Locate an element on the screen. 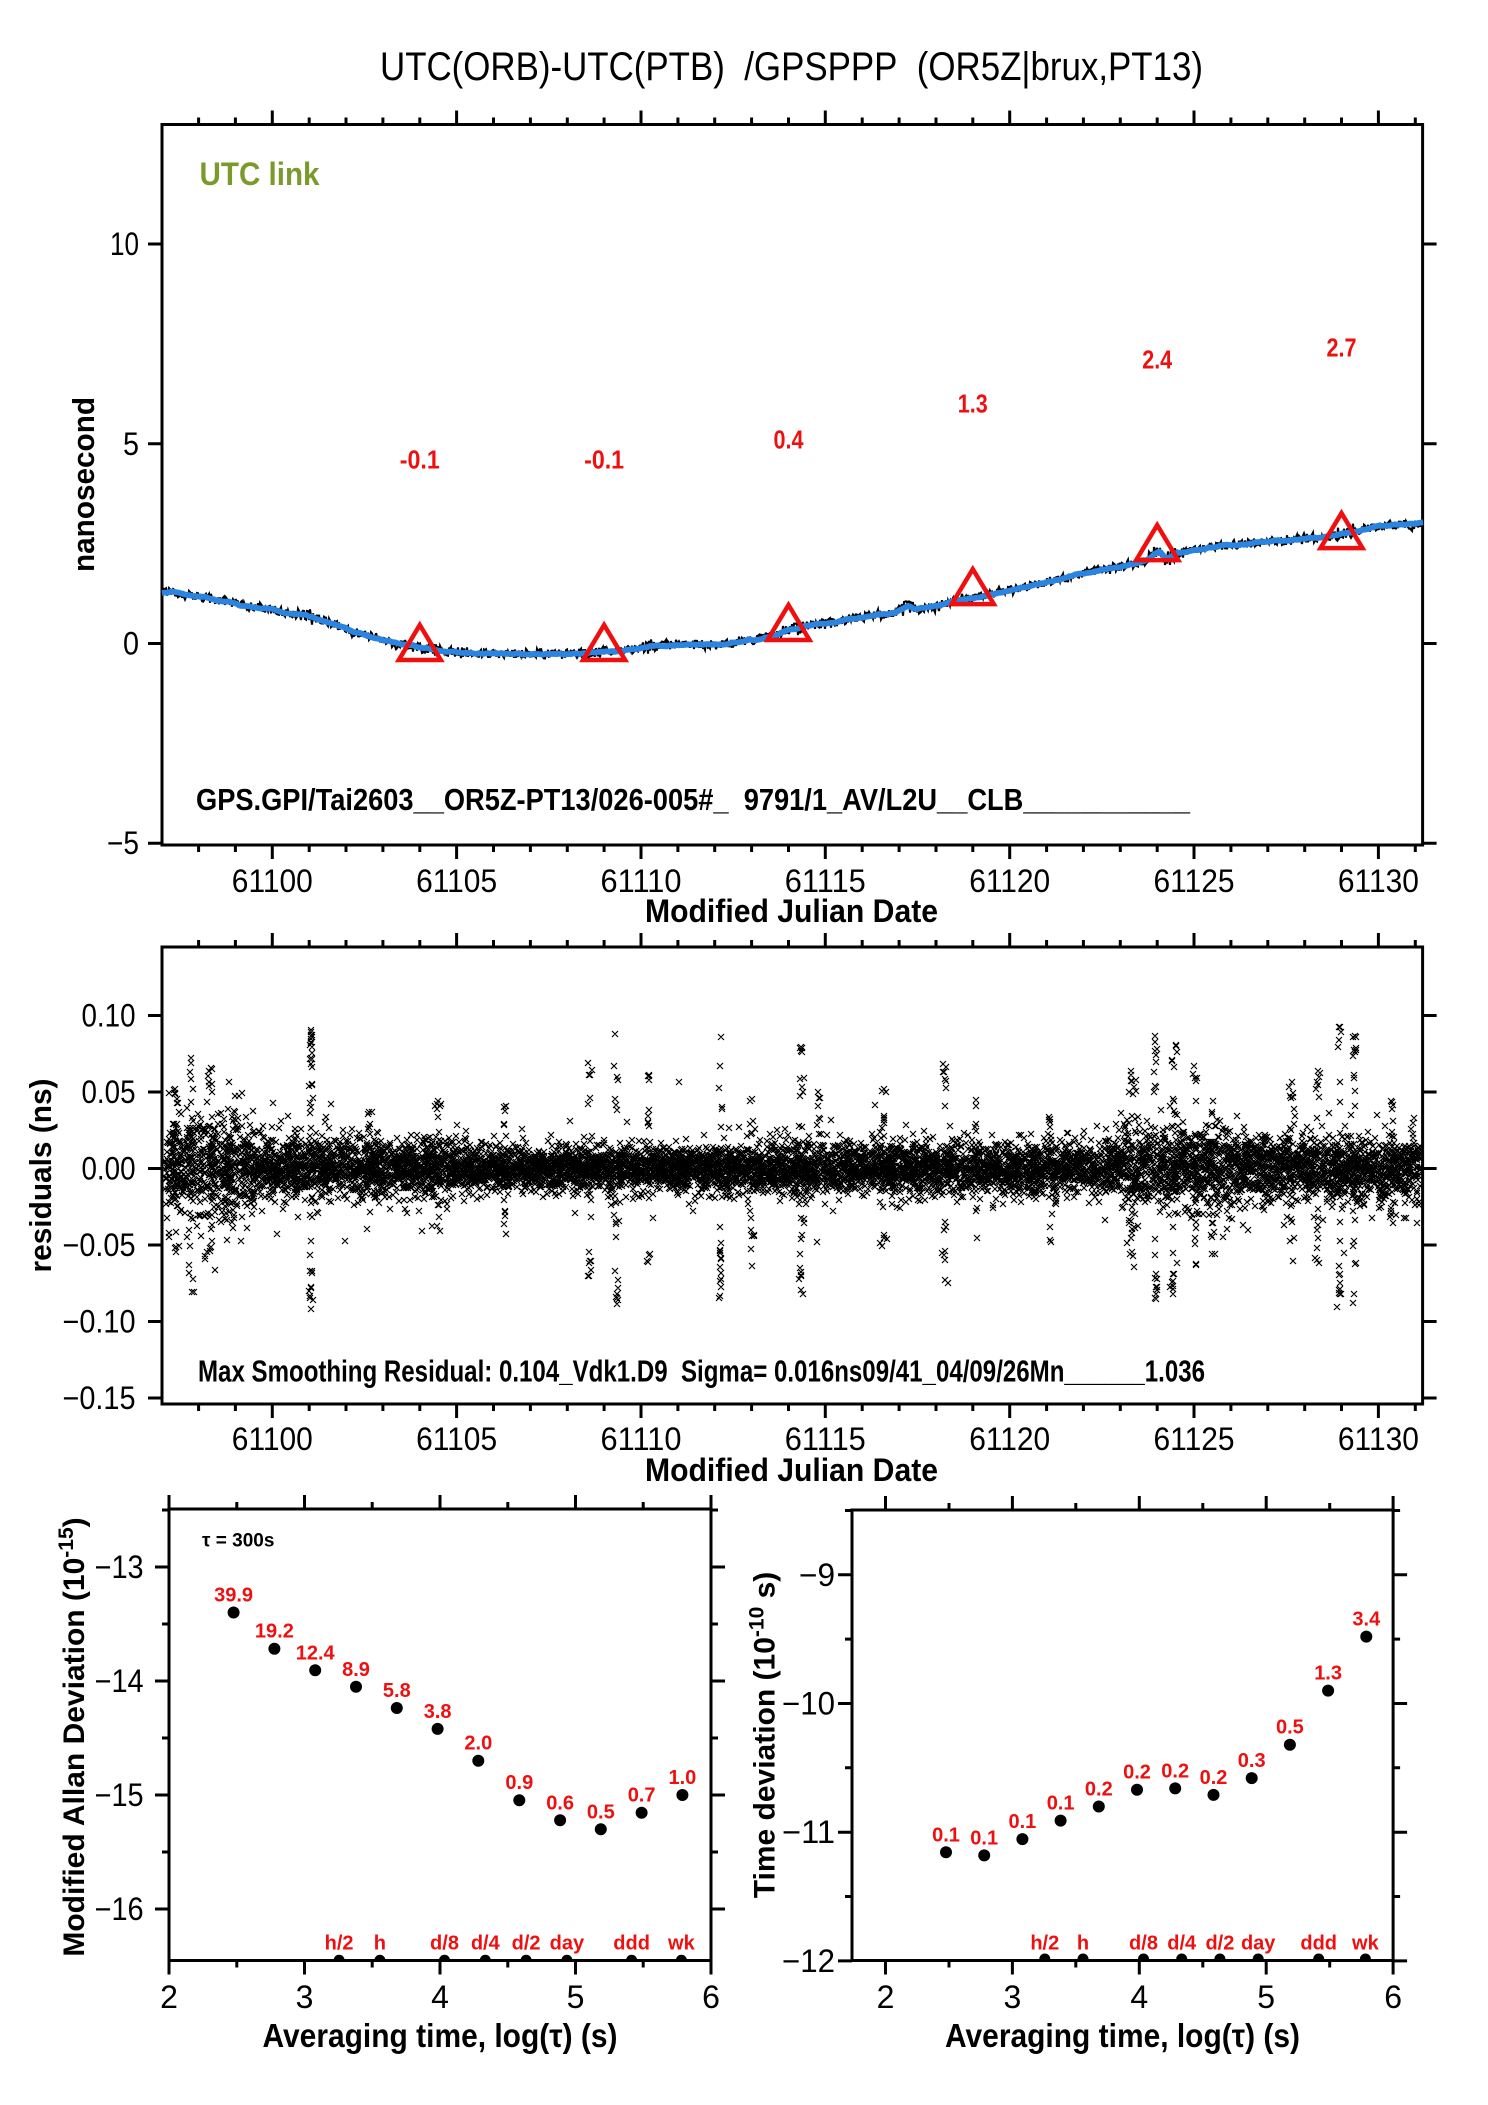  svg-text:Modified Allan Deviation (10-1: Modified Allan Deviation (10-15) is located at coordinates (73, 1736).